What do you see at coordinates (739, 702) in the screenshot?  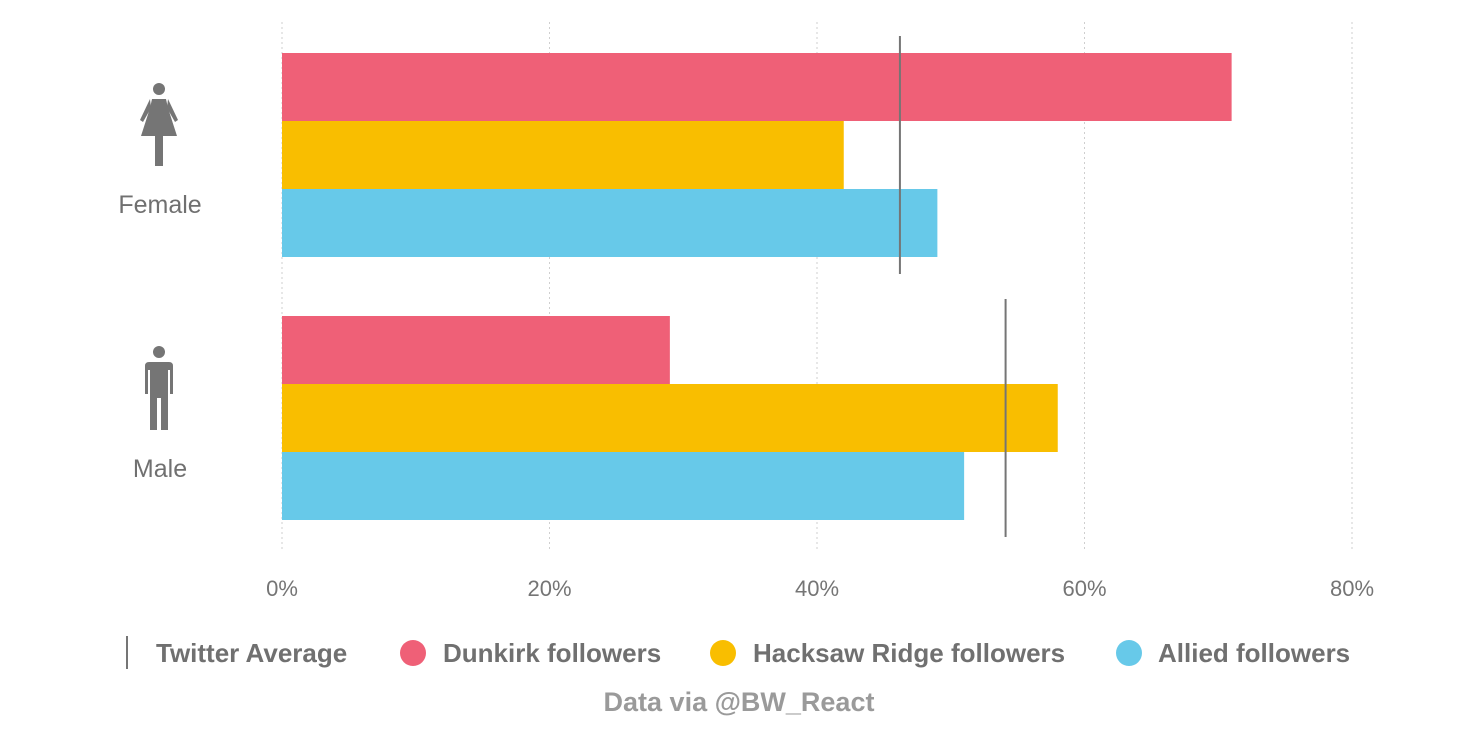 I see `source-note: Data via @BW_React` at bounding box center [739, 702].